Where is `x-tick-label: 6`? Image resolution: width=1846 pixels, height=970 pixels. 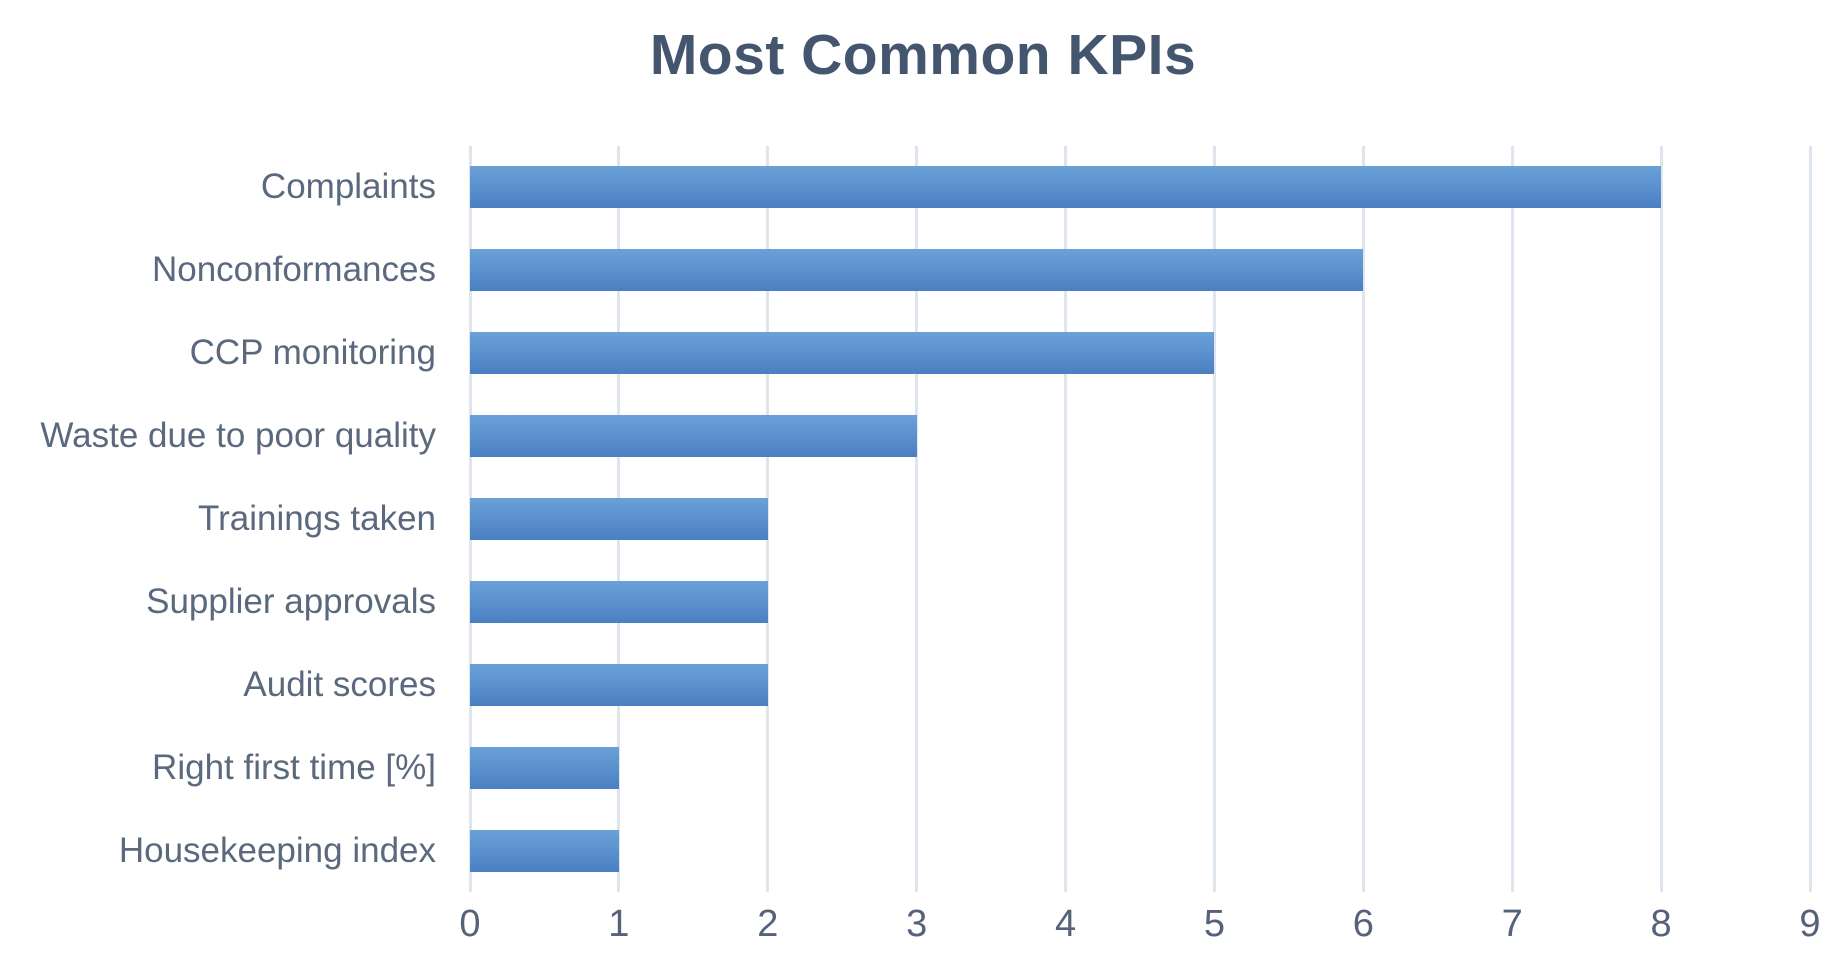
x-tick-label: 6 is located at coordinates (1363, 924).